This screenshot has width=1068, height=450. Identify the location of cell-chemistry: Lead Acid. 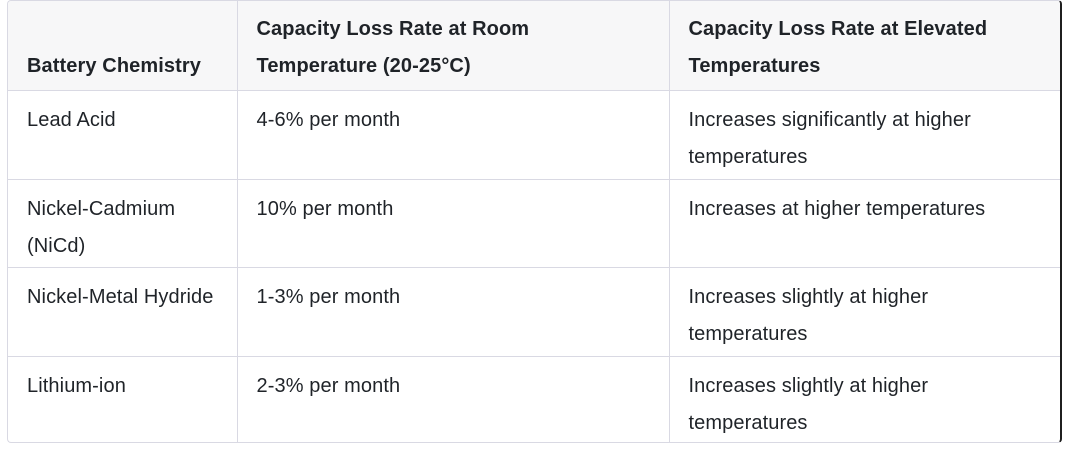
(123, 135).